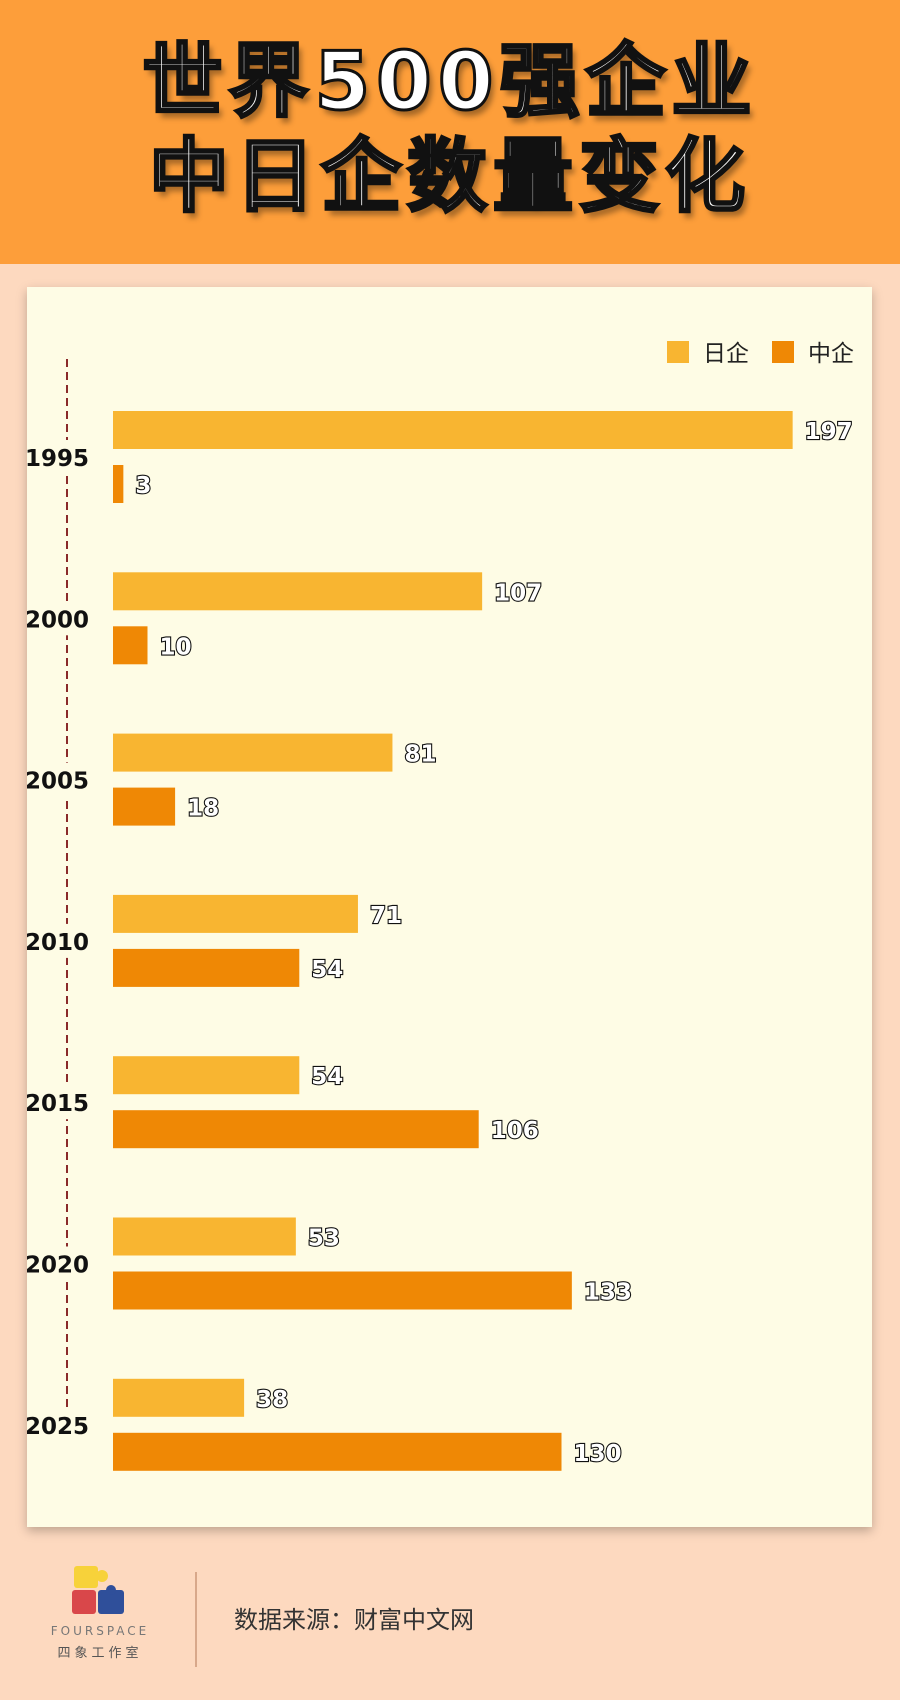 This screenshot has height=1700, width=900. Describe the element at coordinates (203, 809) in the screenshot. I see `value-label-china-2005: 18` at that location.